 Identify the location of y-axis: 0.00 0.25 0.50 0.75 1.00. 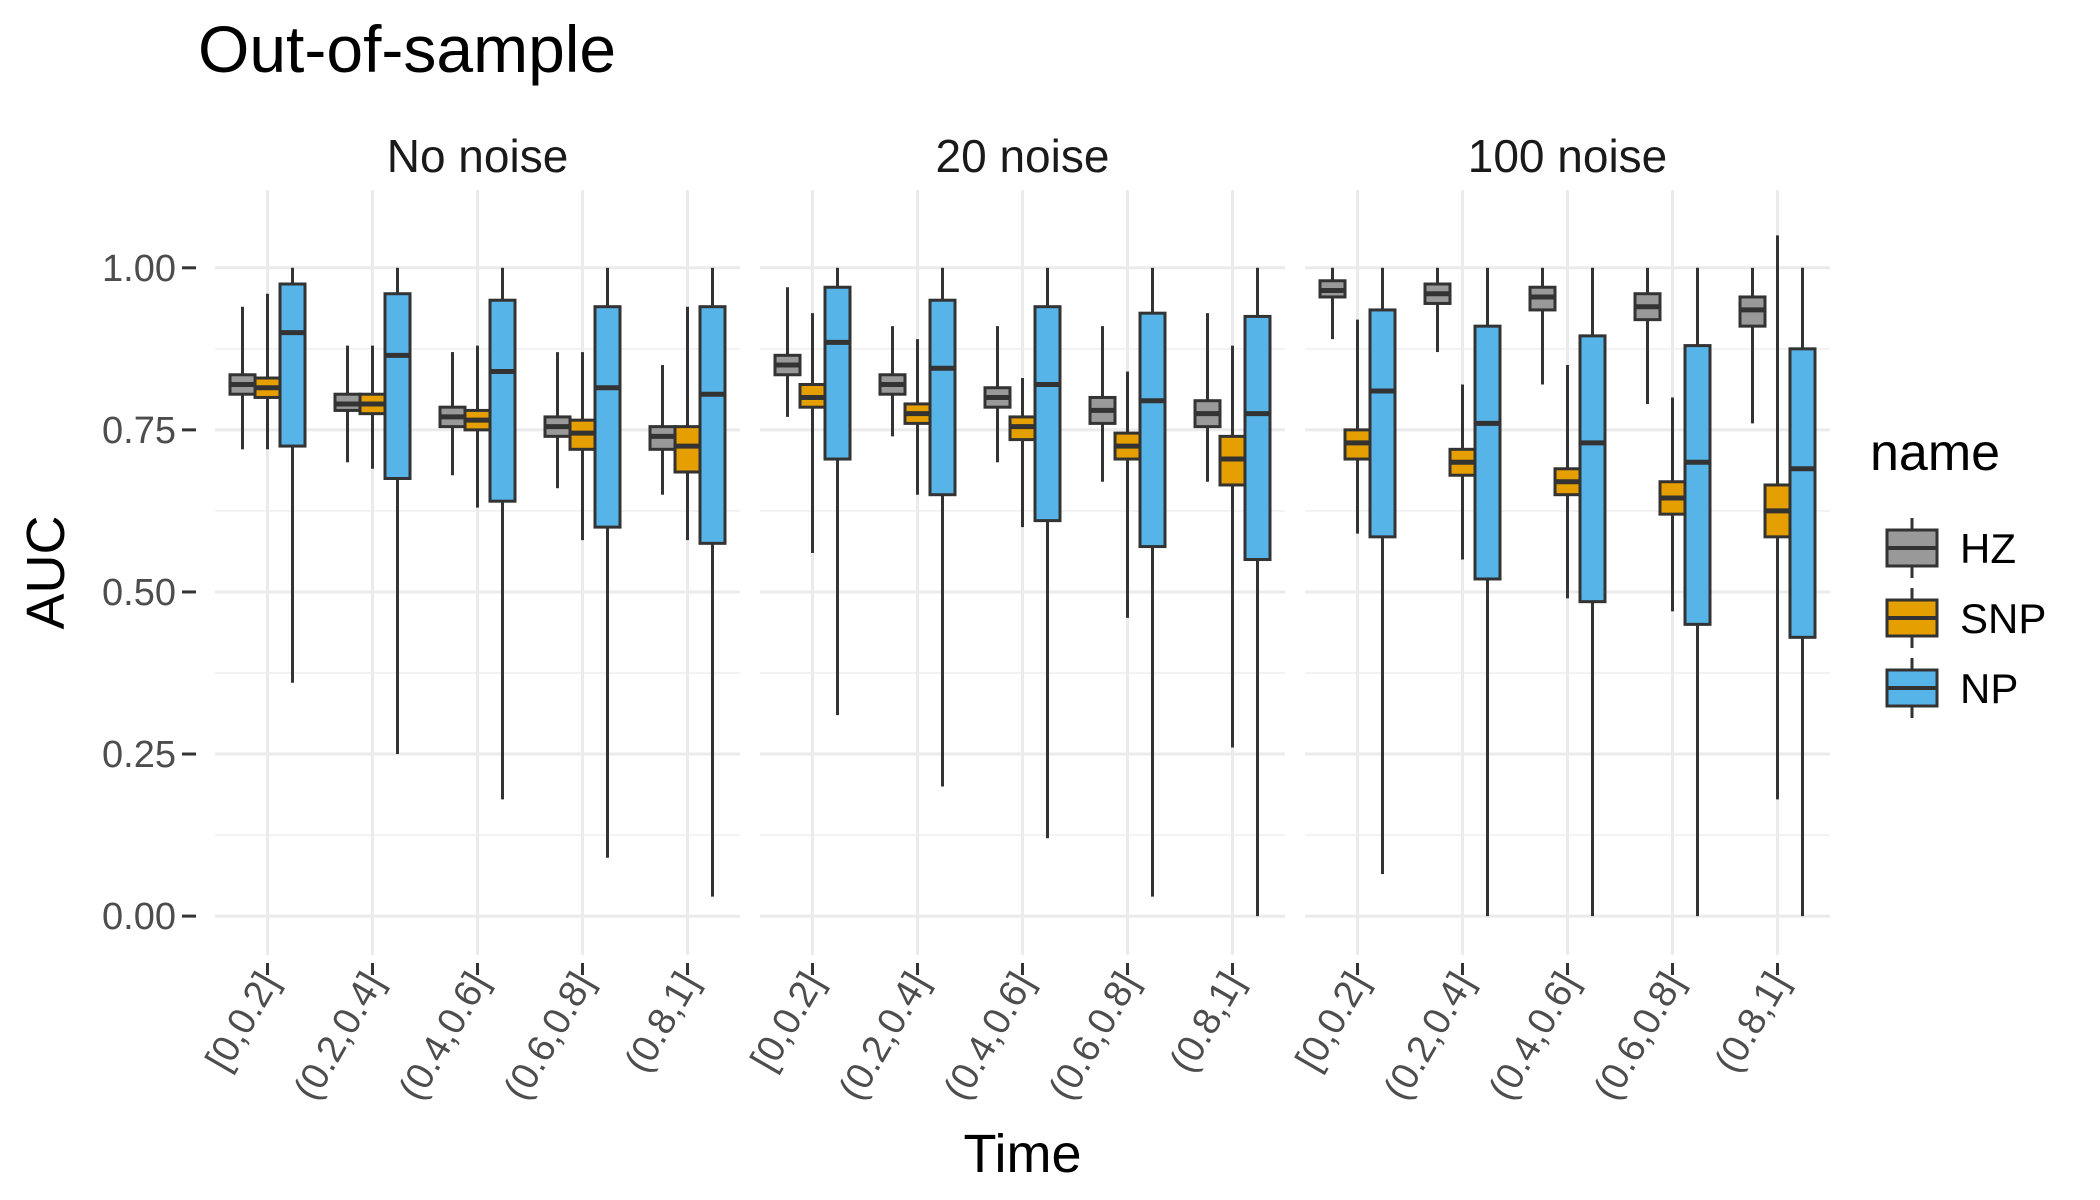
(149, 593).